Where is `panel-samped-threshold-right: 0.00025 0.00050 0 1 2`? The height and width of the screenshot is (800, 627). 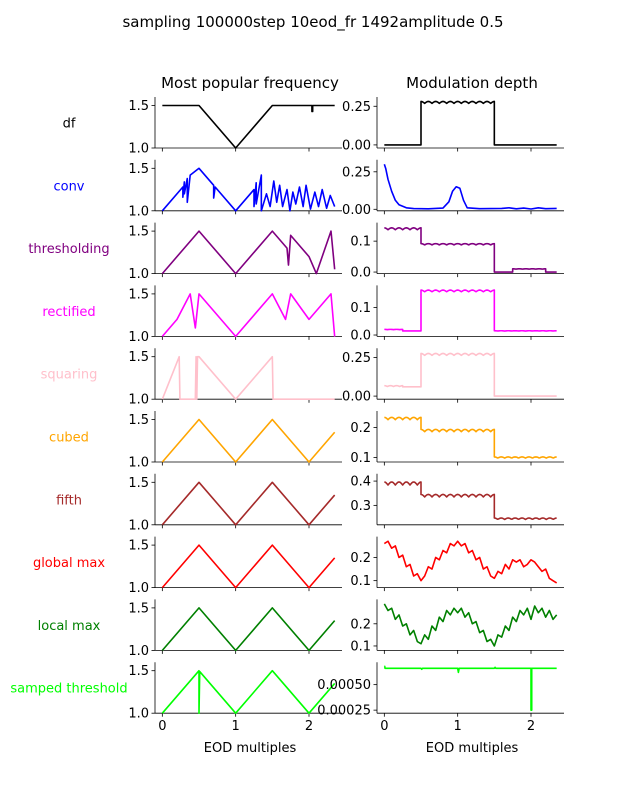
panel-samped-threshold-right: 0.00025 0.00050 0 1 2 is located at coordinates (440, 698).